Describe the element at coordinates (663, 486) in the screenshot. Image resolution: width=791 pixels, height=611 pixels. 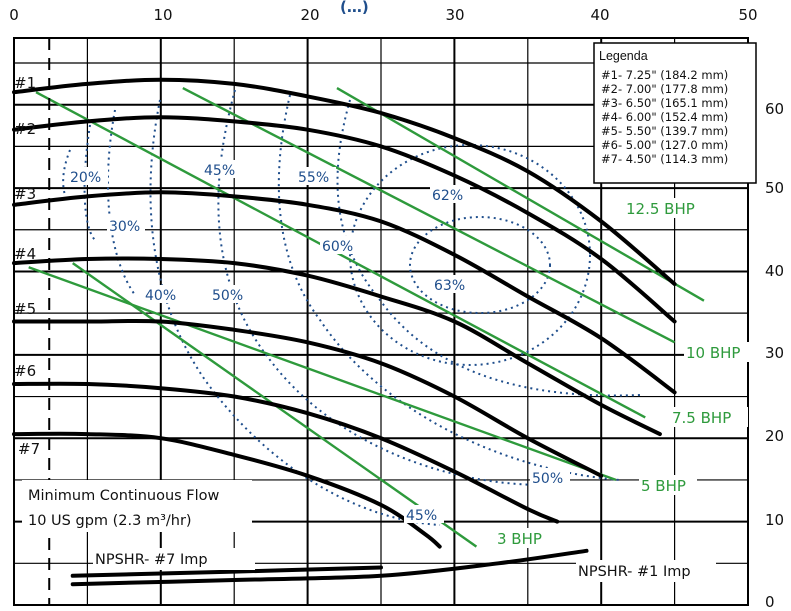
I see `bhp-label-5: 5 BHP` at that location.